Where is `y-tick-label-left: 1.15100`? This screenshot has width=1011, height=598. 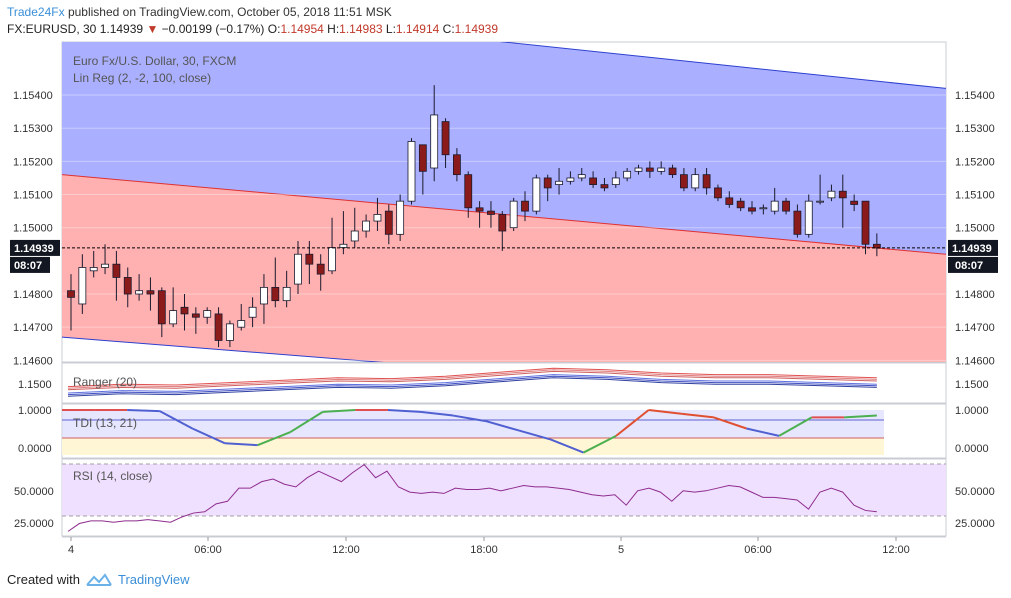 y-tick-label-left: 1.15100 is located at coordinates (33, 196).